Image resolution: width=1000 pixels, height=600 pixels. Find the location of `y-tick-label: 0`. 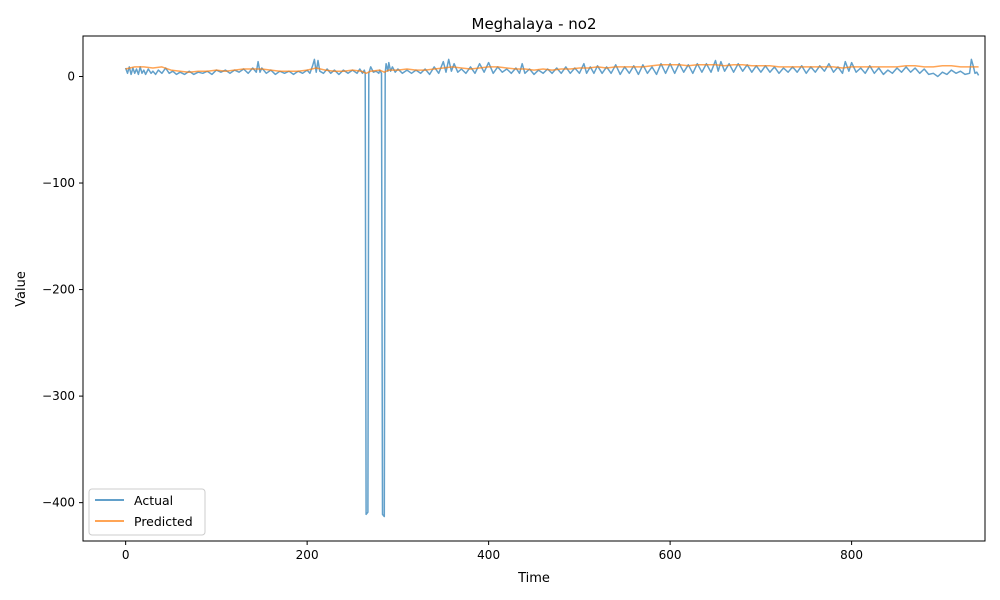

y-tick-label: 0 is located at coordinates (71, 76).